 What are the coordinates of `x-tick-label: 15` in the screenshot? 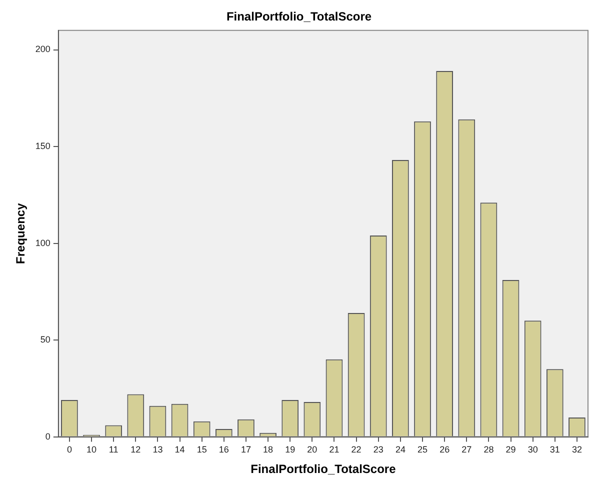 It's located at (201, 449).